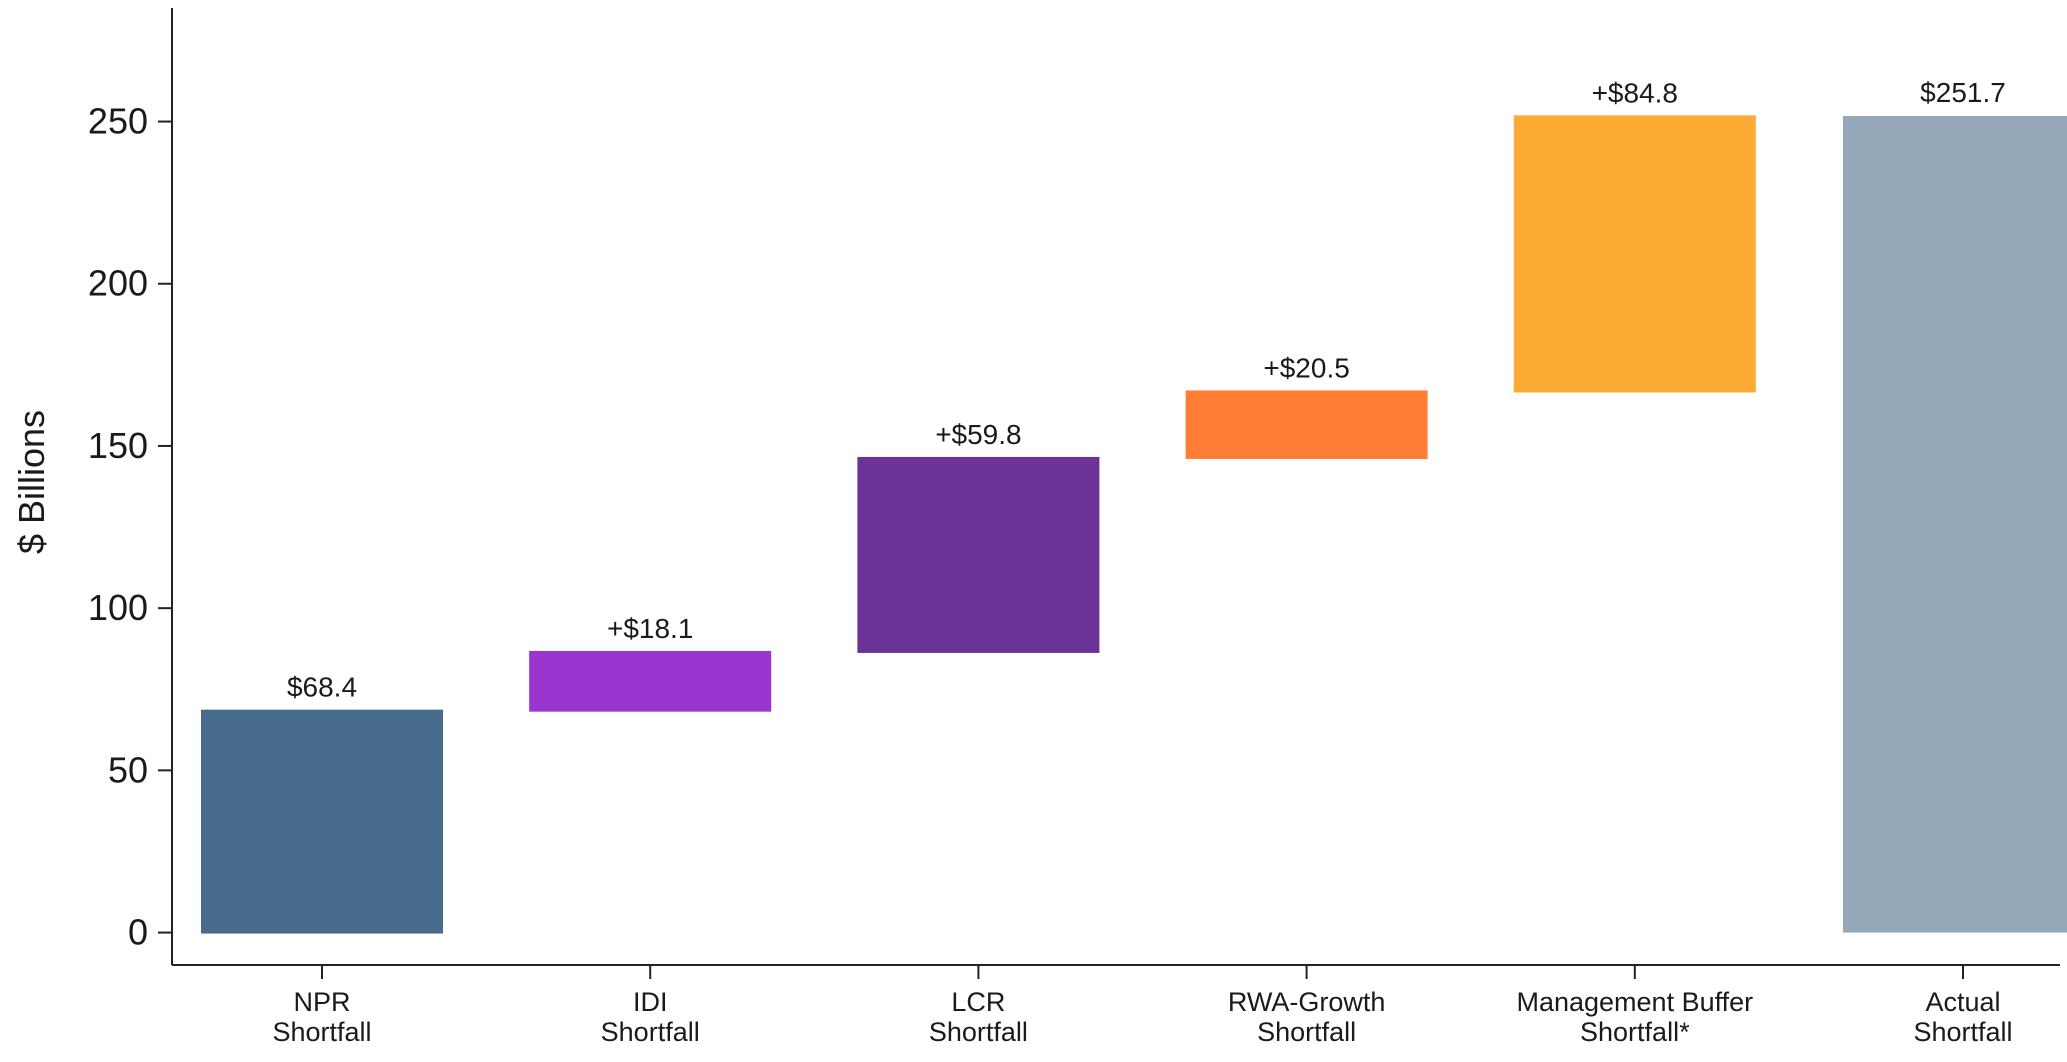 The image size is (2067, 1062). Describe the element at coordinates (1306, 367) in the screenshot. I see `data-label: +$20.5` at that location.